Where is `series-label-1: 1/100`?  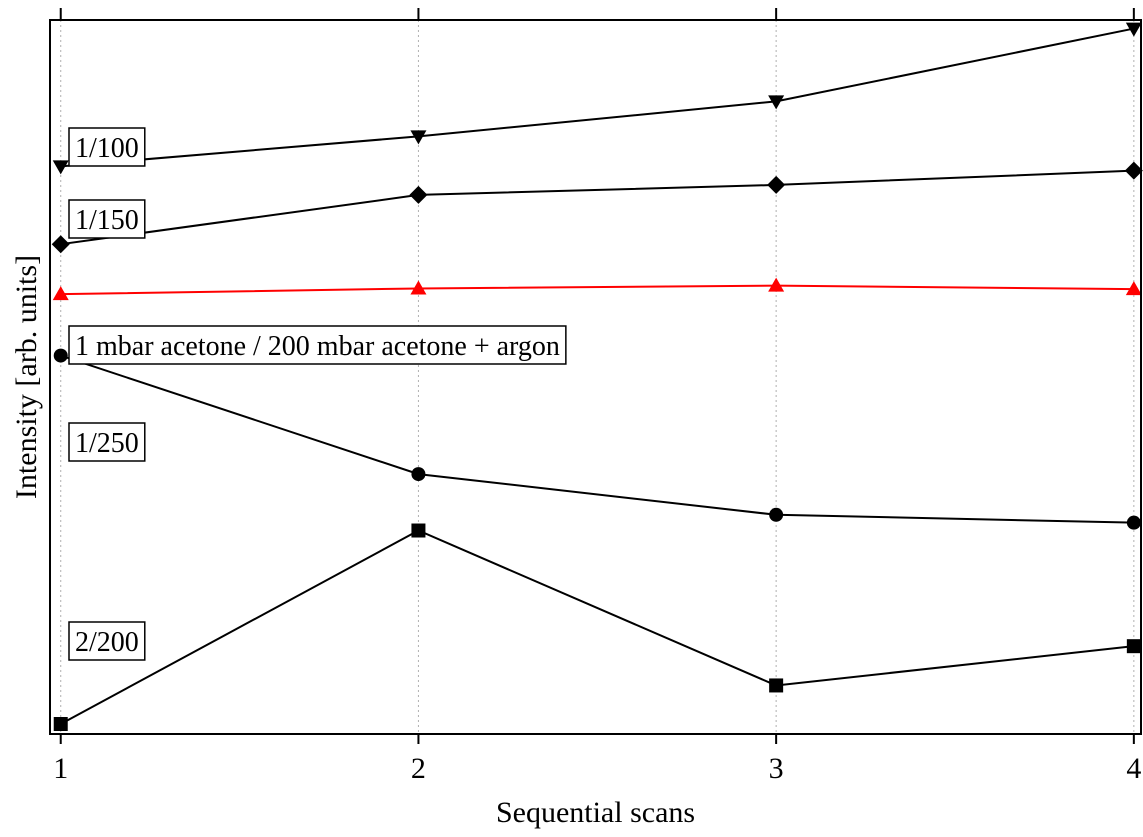
series-label-1: 1/100 is located at coordinates (107, 147).